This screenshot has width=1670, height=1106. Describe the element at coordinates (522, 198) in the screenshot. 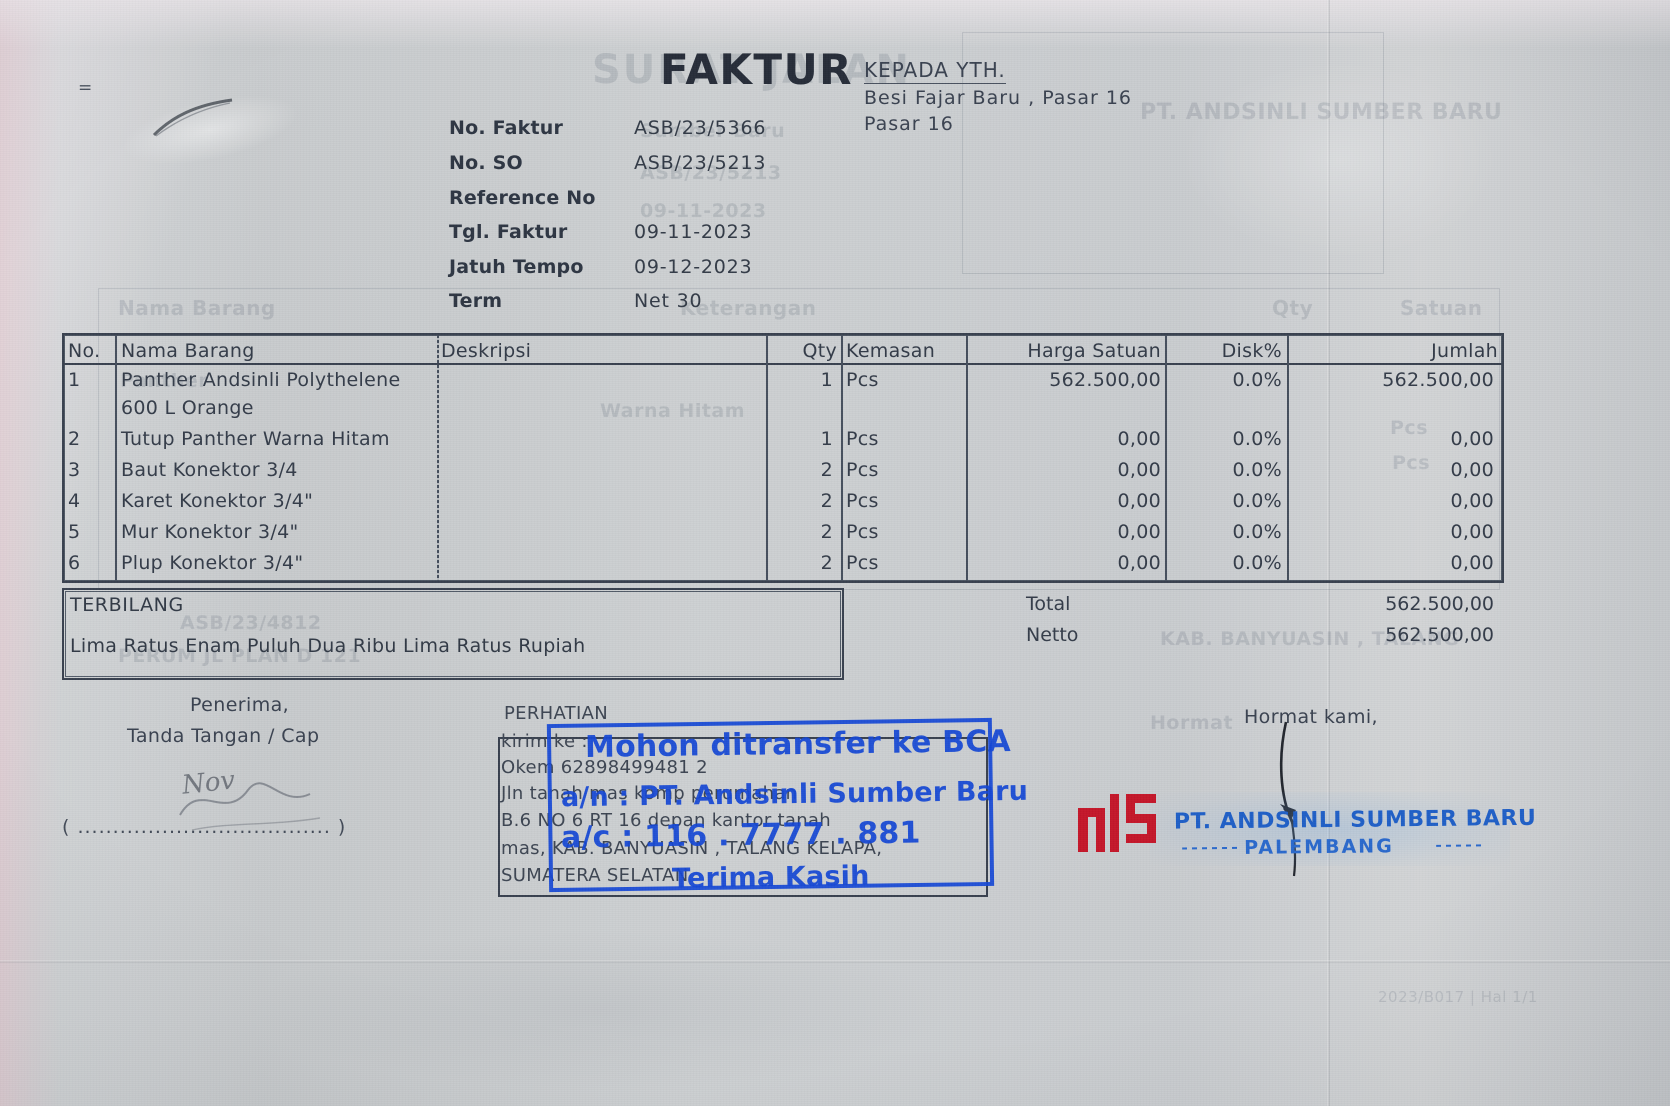

I see `label-reference-no: Reference No` at that location.